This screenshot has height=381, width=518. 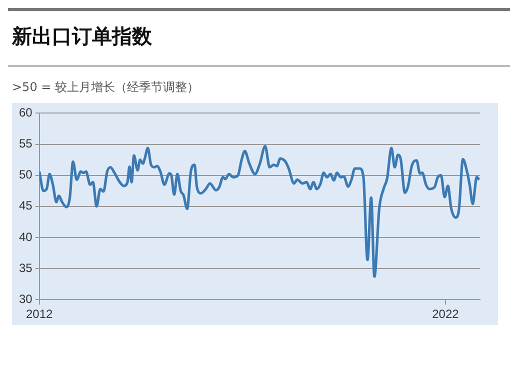 I want to click on y-tick-label: 55, so click(x=25, y=143).